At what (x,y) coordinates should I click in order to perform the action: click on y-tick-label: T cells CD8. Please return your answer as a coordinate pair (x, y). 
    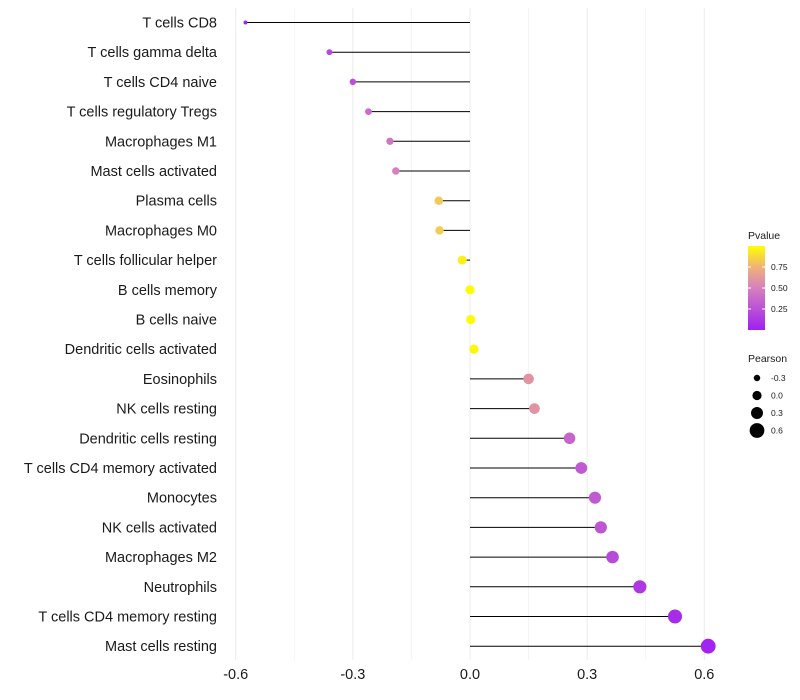
    Looking at the image, I should click on (179, 24).